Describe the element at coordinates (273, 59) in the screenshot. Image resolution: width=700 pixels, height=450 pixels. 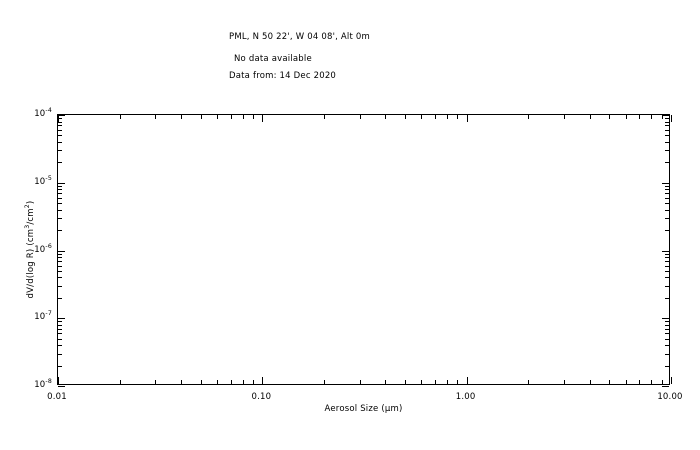
I see `no-data-message: No data available` at that location.